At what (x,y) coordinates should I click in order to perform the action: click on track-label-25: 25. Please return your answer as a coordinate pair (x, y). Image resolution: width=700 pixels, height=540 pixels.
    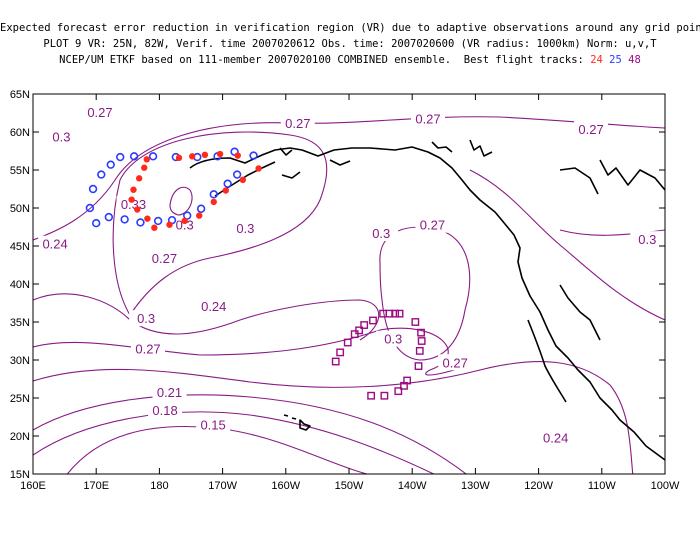
    Looking at the image, I should click on (615, 60).